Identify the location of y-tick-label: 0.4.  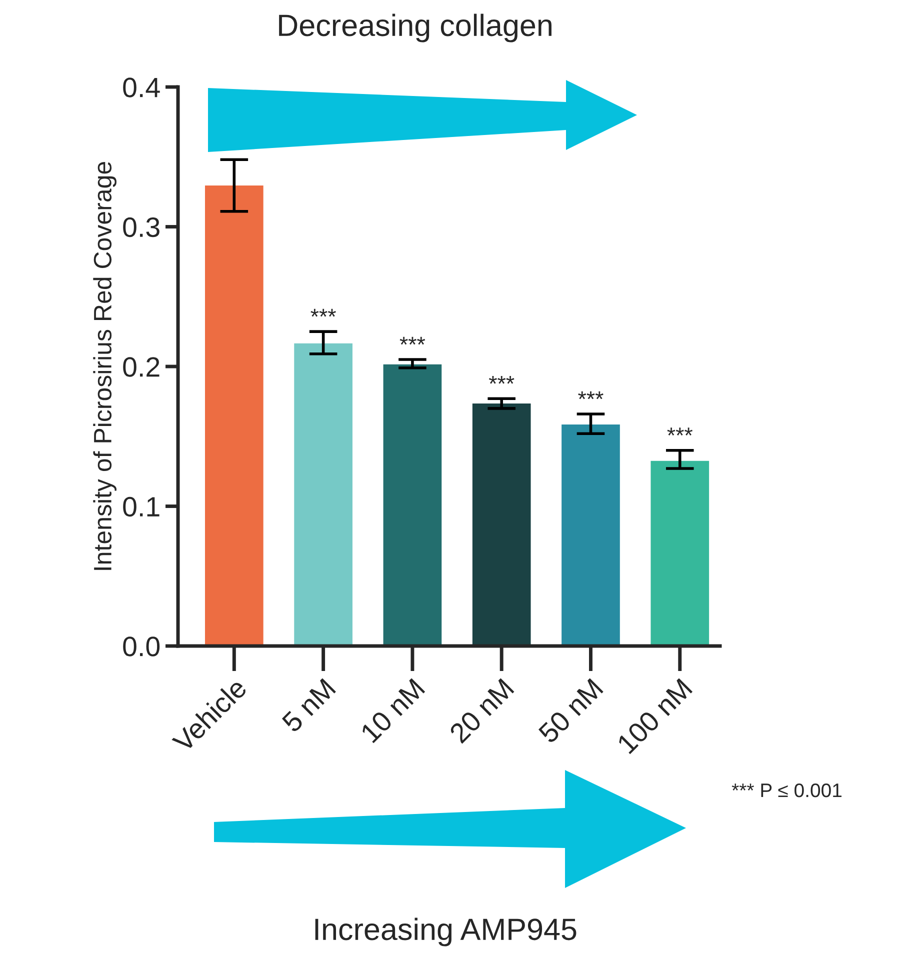
(141, 88).